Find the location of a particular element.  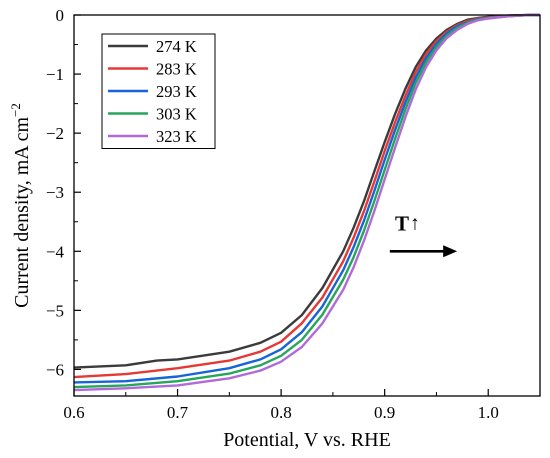

y-axis-title: Current density, mA cm−2 is located at coordinates (20, 205).